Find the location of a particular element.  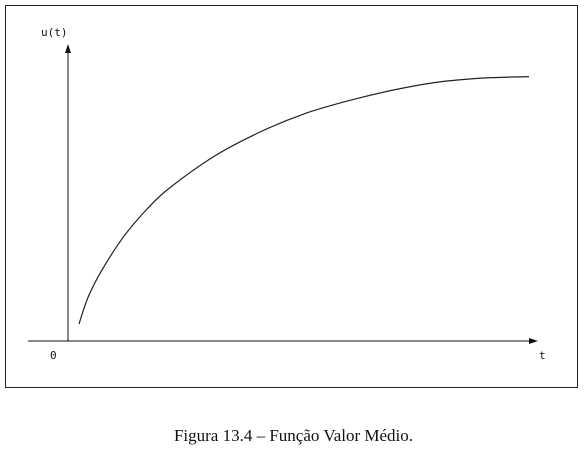

x-axis-label: t is located at coordinates (542, 355).